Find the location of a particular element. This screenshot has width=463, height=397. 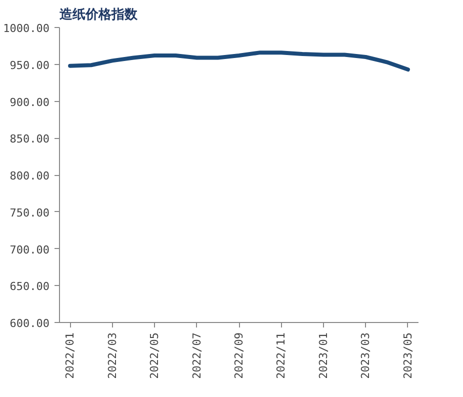

x-tick-label: 2022/07 is located at coordinates (197, 355).